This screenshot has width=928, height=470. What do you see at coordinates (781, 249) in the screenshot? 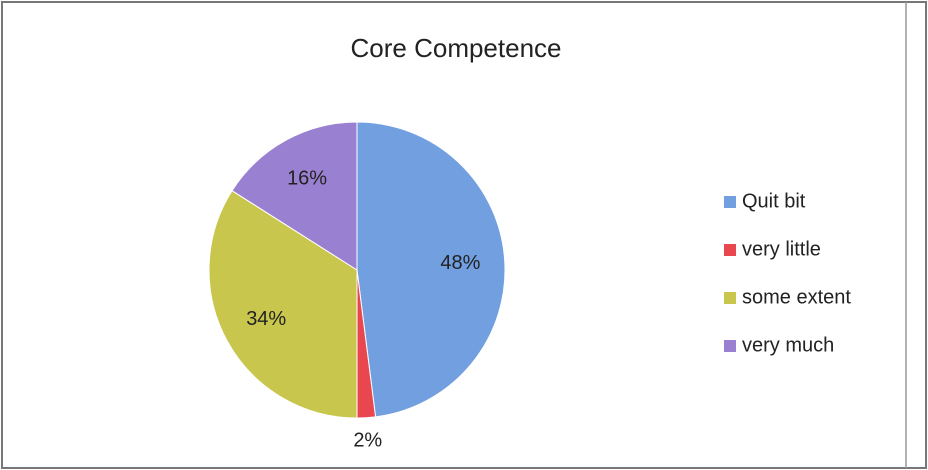
I see `legend-label: very little` at bounding box center [781, 249].